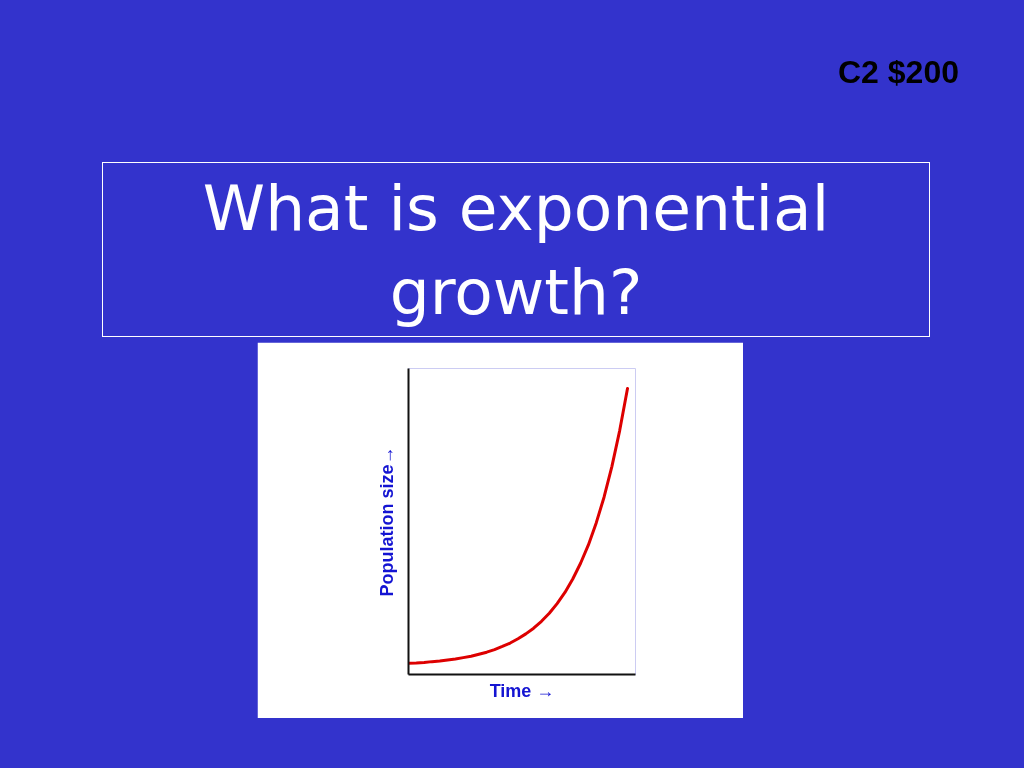  What do you see at coordinates (516, 251) in the screenshot?
I see `chart-title: What is exponential growth?` at bounding box center [516, 251].